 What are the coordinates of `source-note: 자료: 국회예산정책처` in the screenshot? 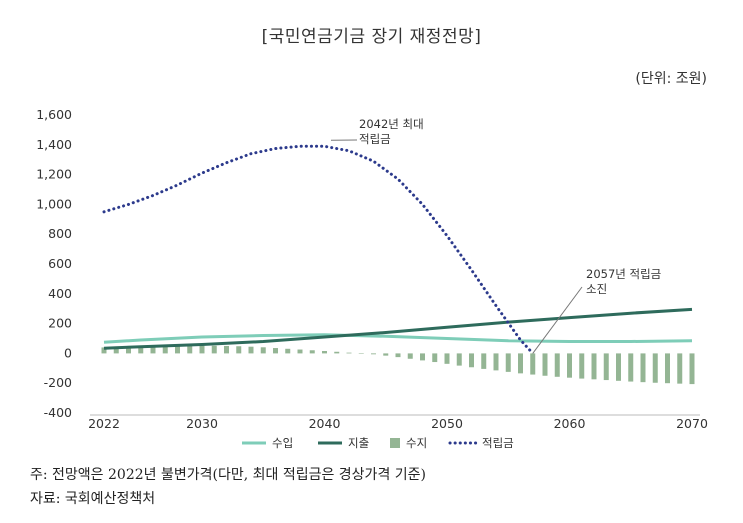 It's located at (93, 499).